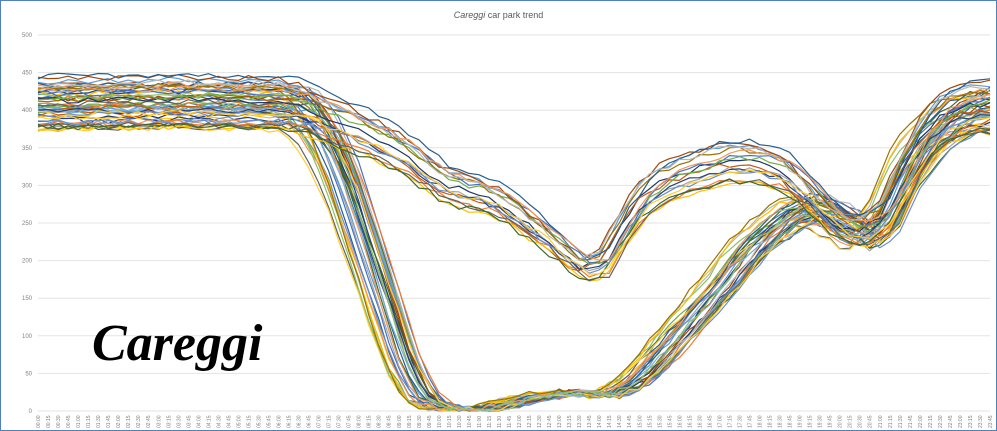 This screenshot has height=431, width=997. Describe the element at coordinates (951, 421) in the screenshot. I see `x-tick-label: 22:45` at that location.